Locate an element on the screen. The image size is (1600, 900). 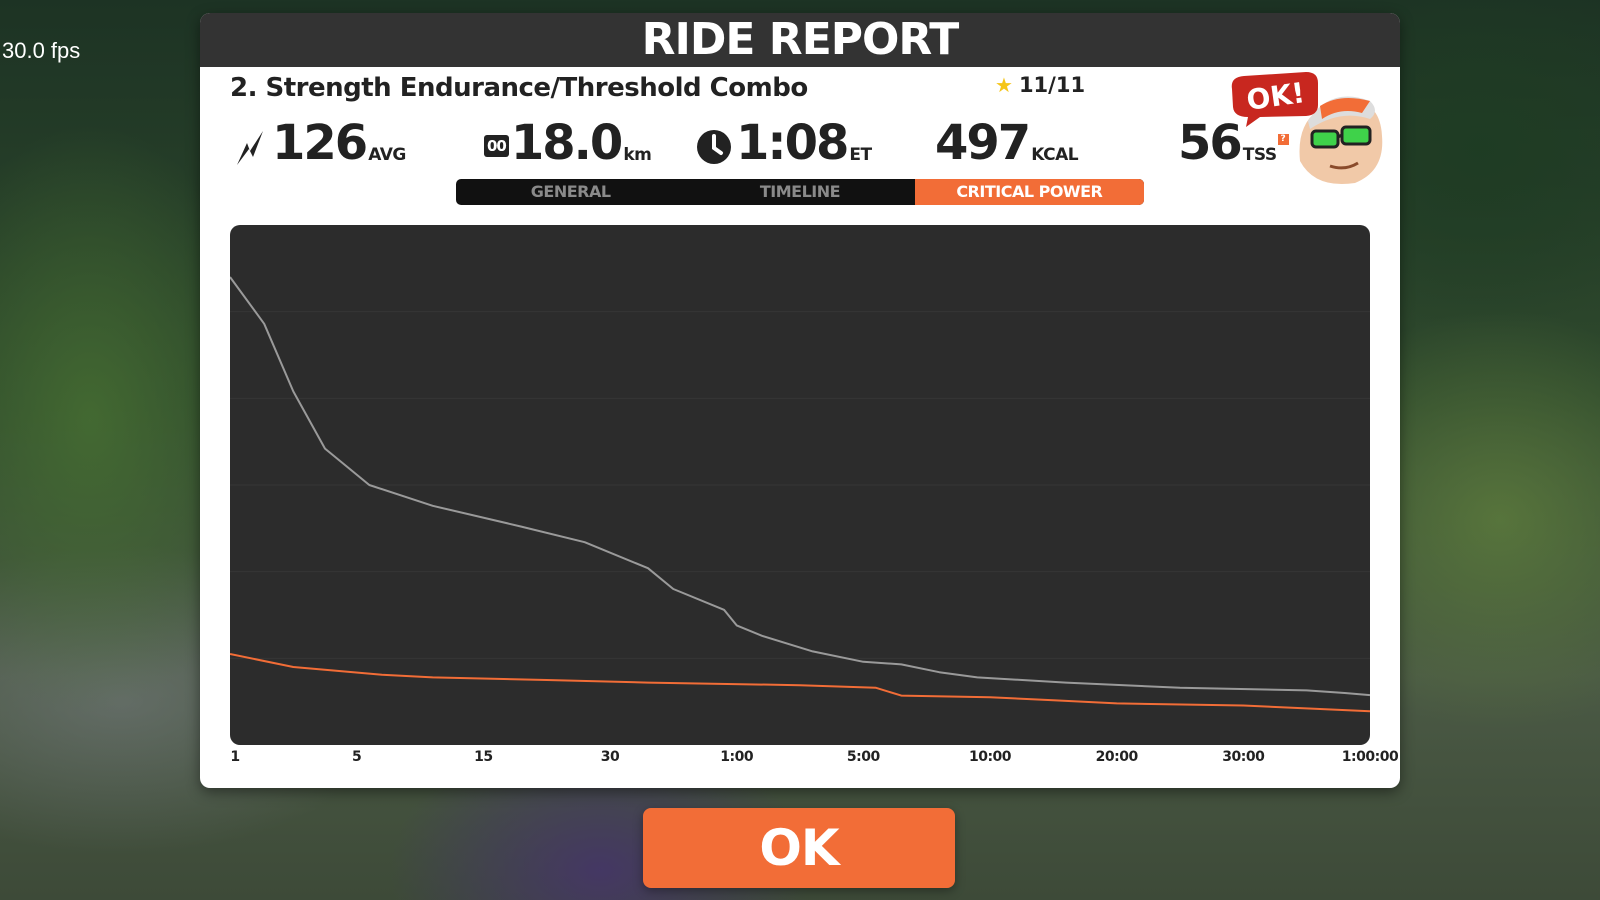
x-tick-label: 15 is located at coordinates (483, 757).